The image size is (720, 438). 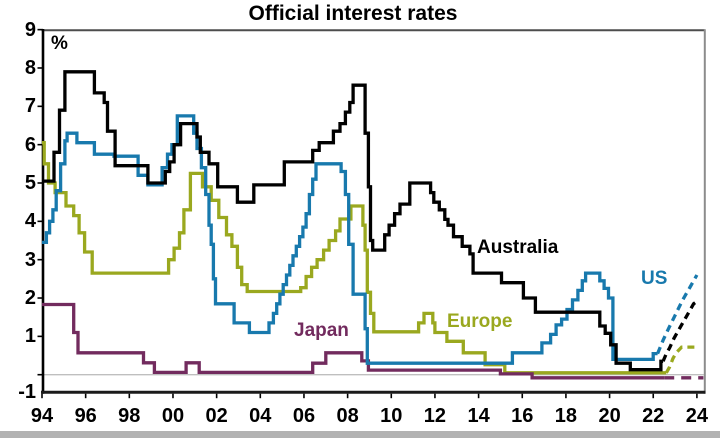 What do you see at coordinates (30, 183) in the screenshot?
I see `y-tick-label: 5` at bounding box center [30, 183].